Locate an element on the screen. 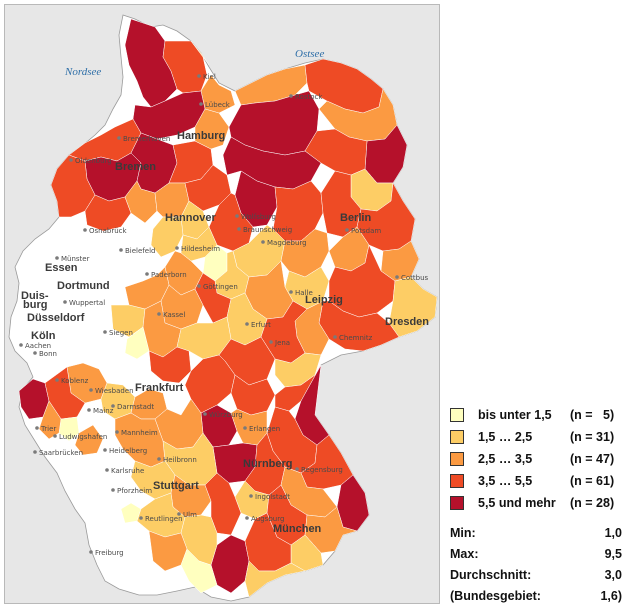  stat-average-value: 3,0 is located at coordinates (613, 575).